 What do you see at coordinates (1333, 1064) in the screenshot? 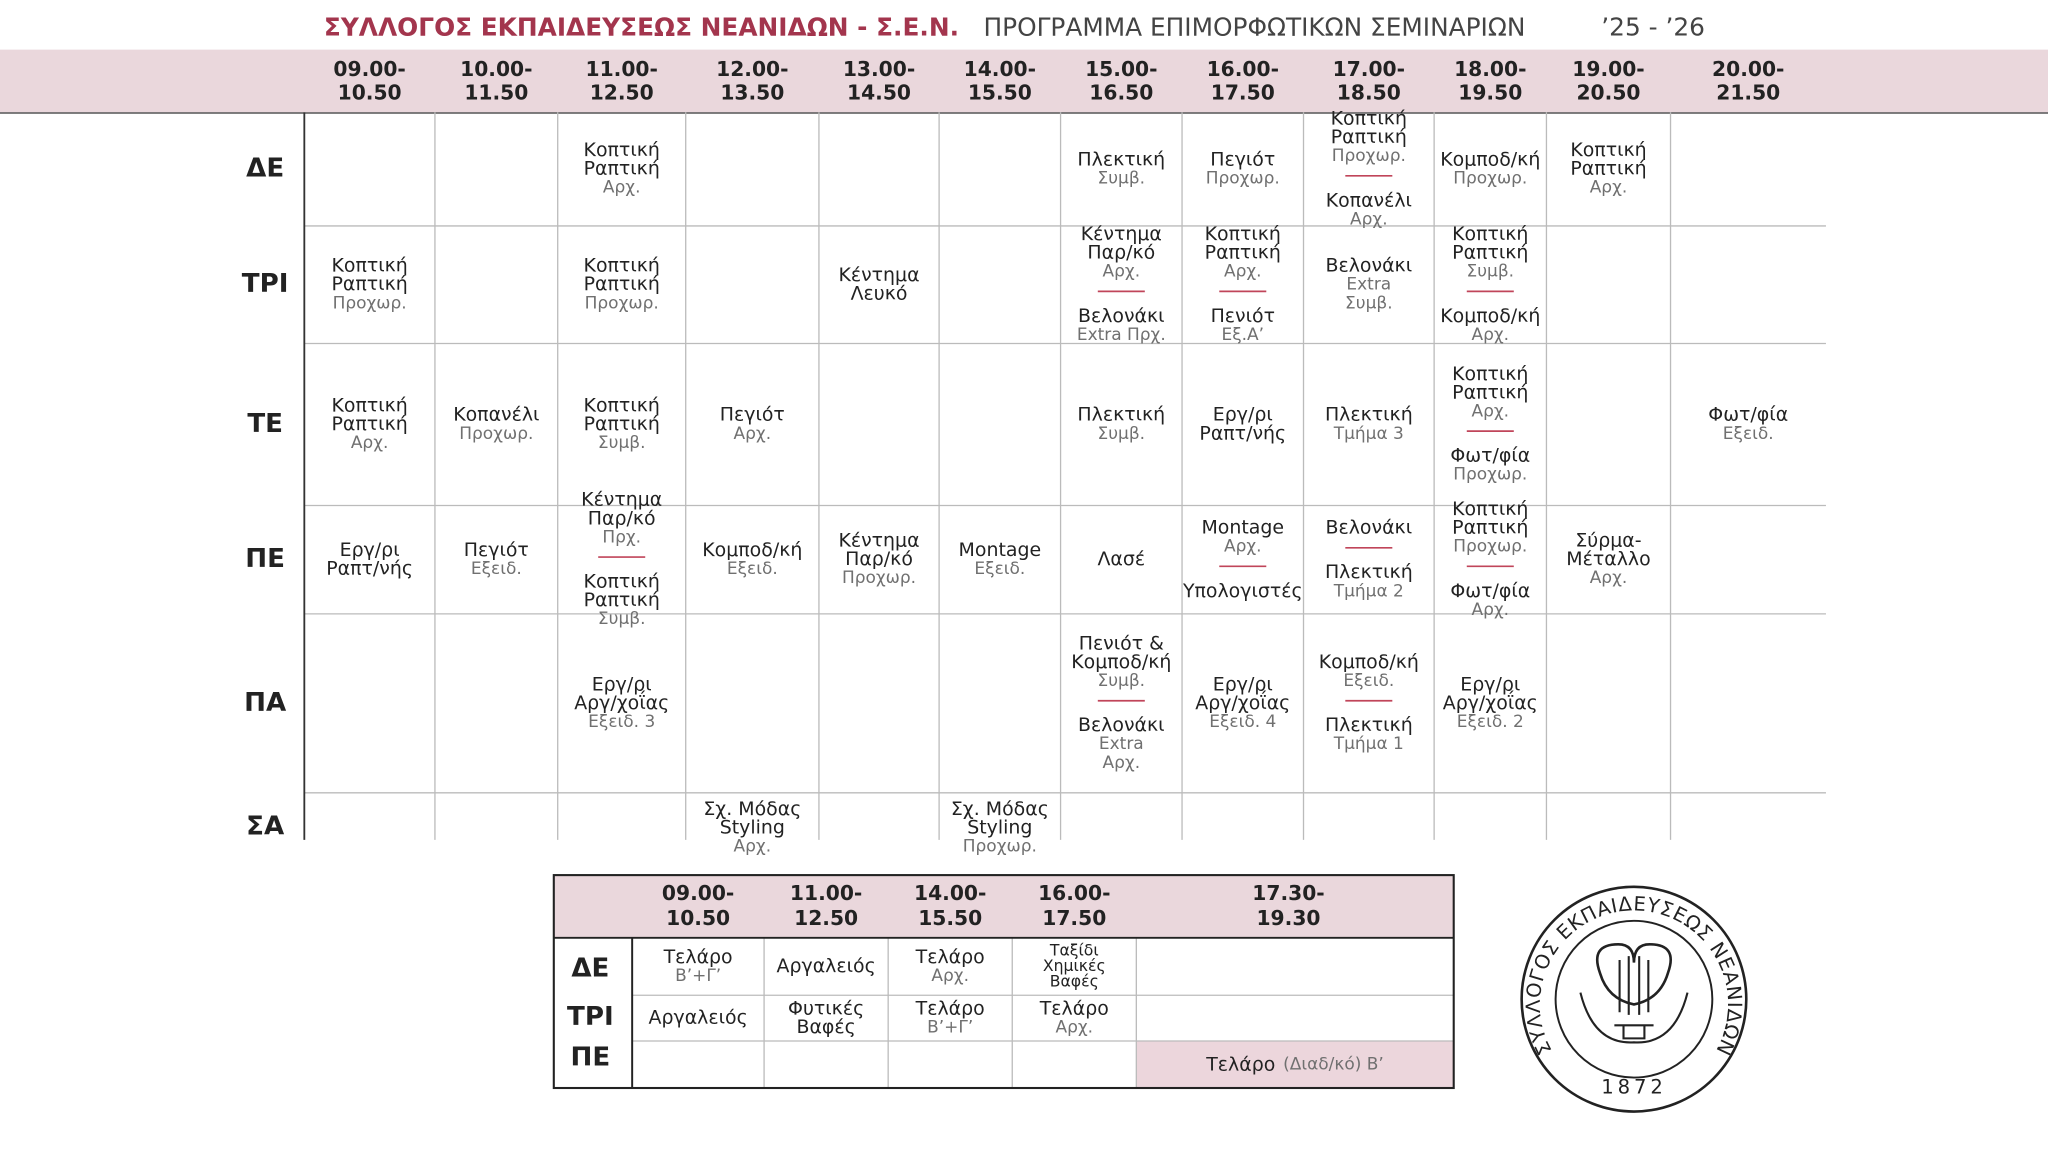
I see `course-level: (Διαδ/κό) Β’` at bounding box center [1333, 1064].